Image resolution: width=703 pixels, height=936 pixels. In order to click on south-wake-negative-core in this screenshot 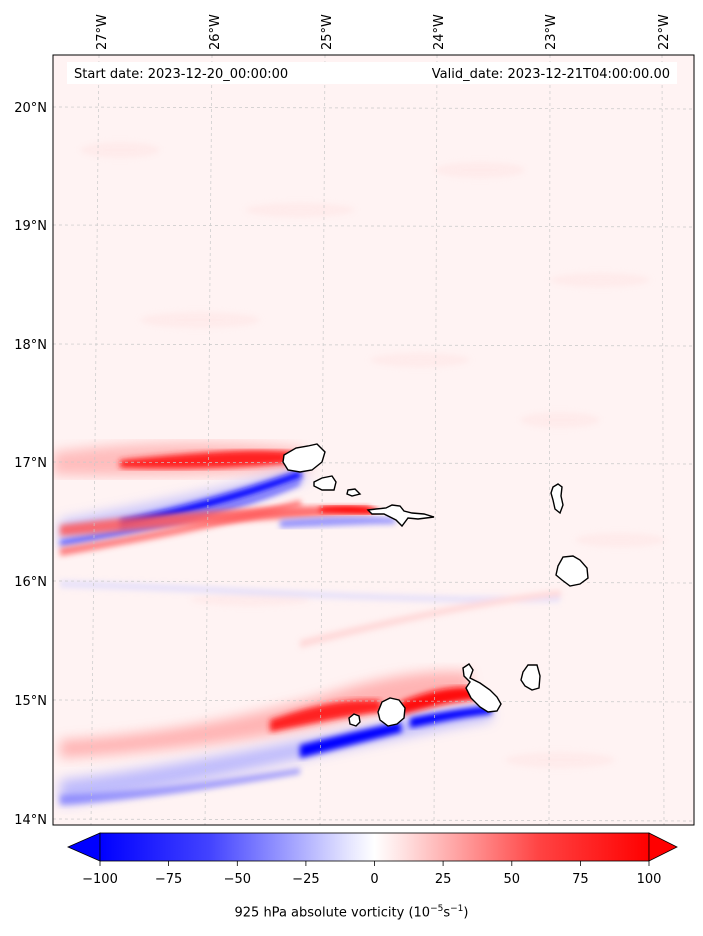, I will do `click(351, 740)`.